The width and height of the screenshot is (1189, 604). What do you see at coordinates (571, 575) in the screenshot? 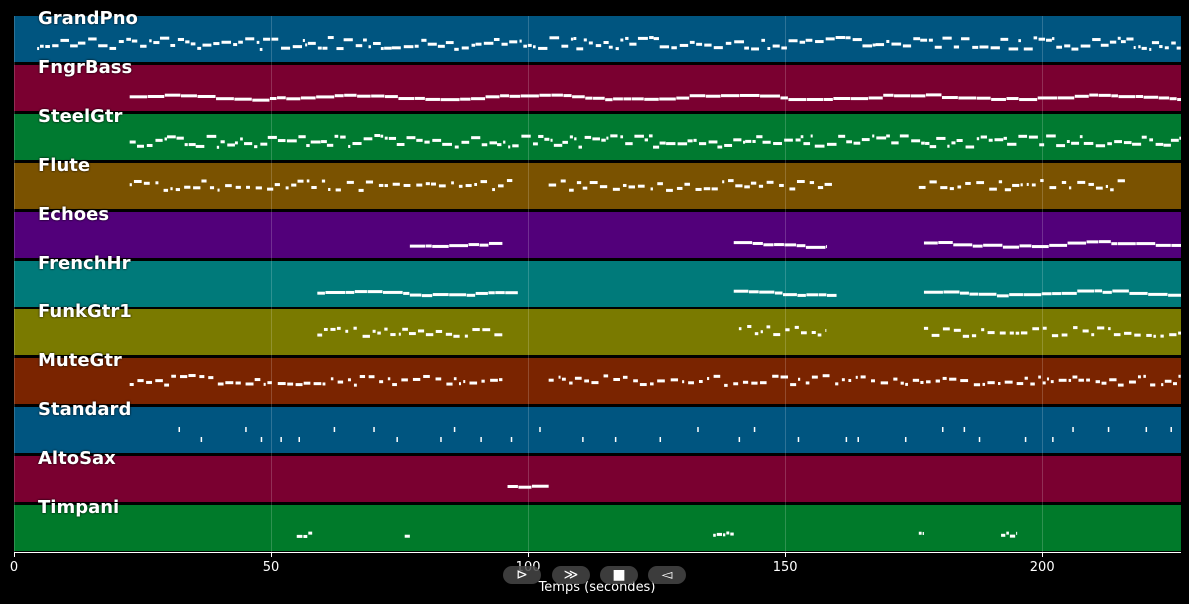
I see `fast-forward-button: ≫` at bounding box center [571, 575].